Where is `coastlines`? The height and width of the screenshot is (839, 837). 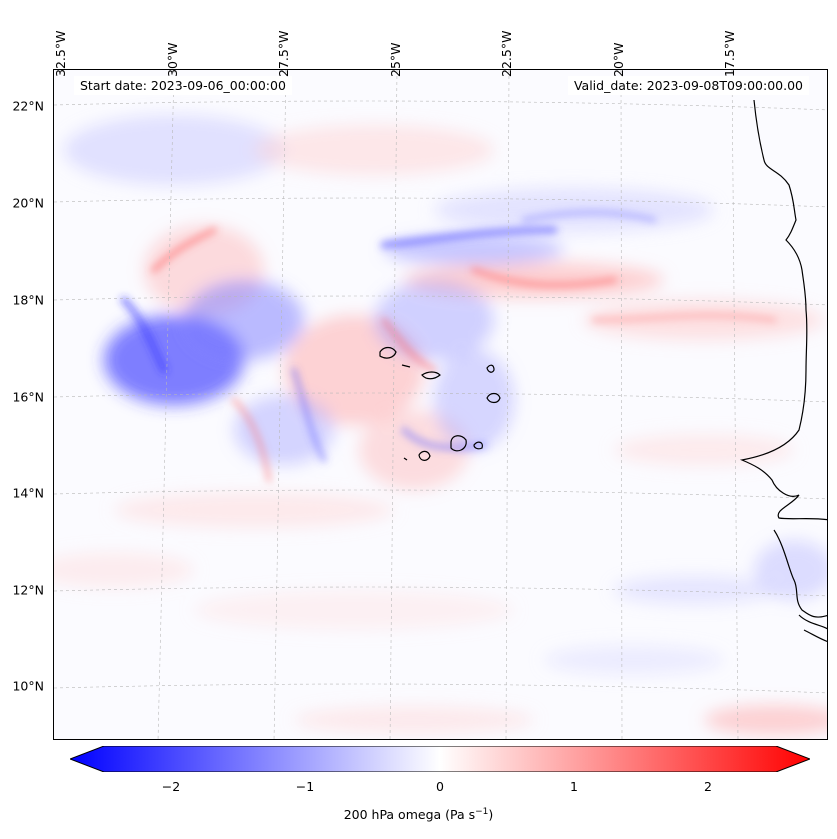 coastlines is located at coordinates (783, 370).